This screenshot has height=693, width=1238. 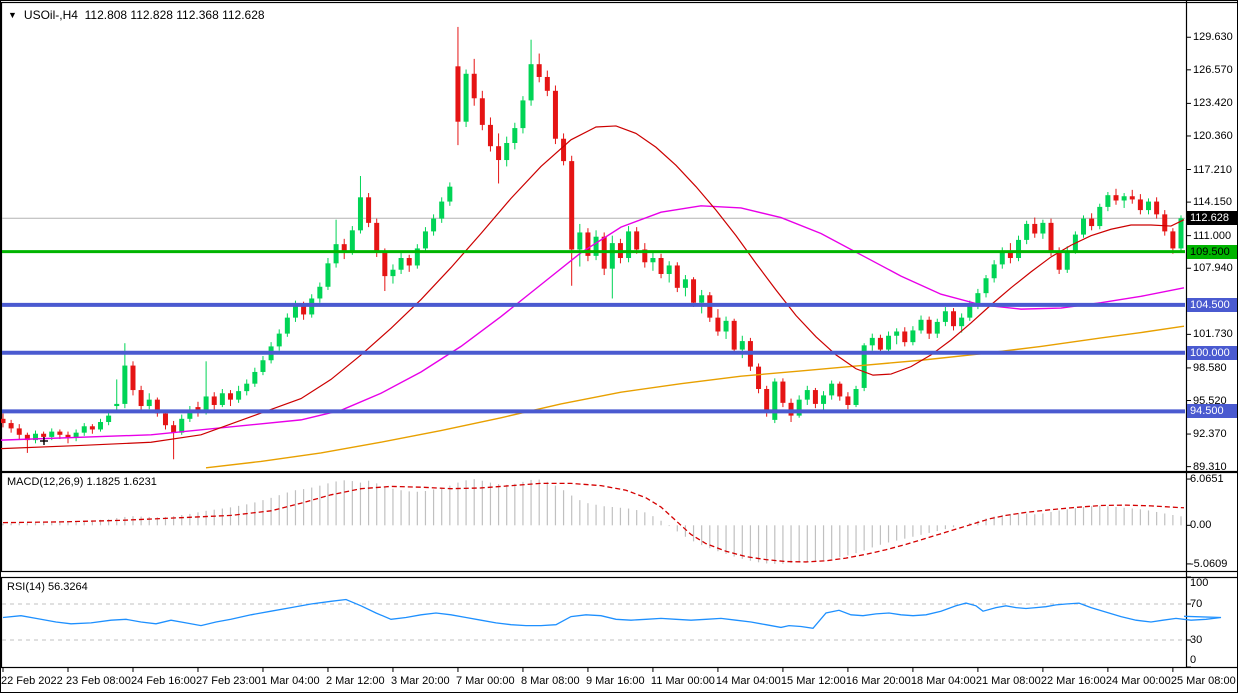 What do you see at coordinates (1210, 400) in the screenshot?
I see `price-axis-label: 95.520` at bounding box center [1210, 400].